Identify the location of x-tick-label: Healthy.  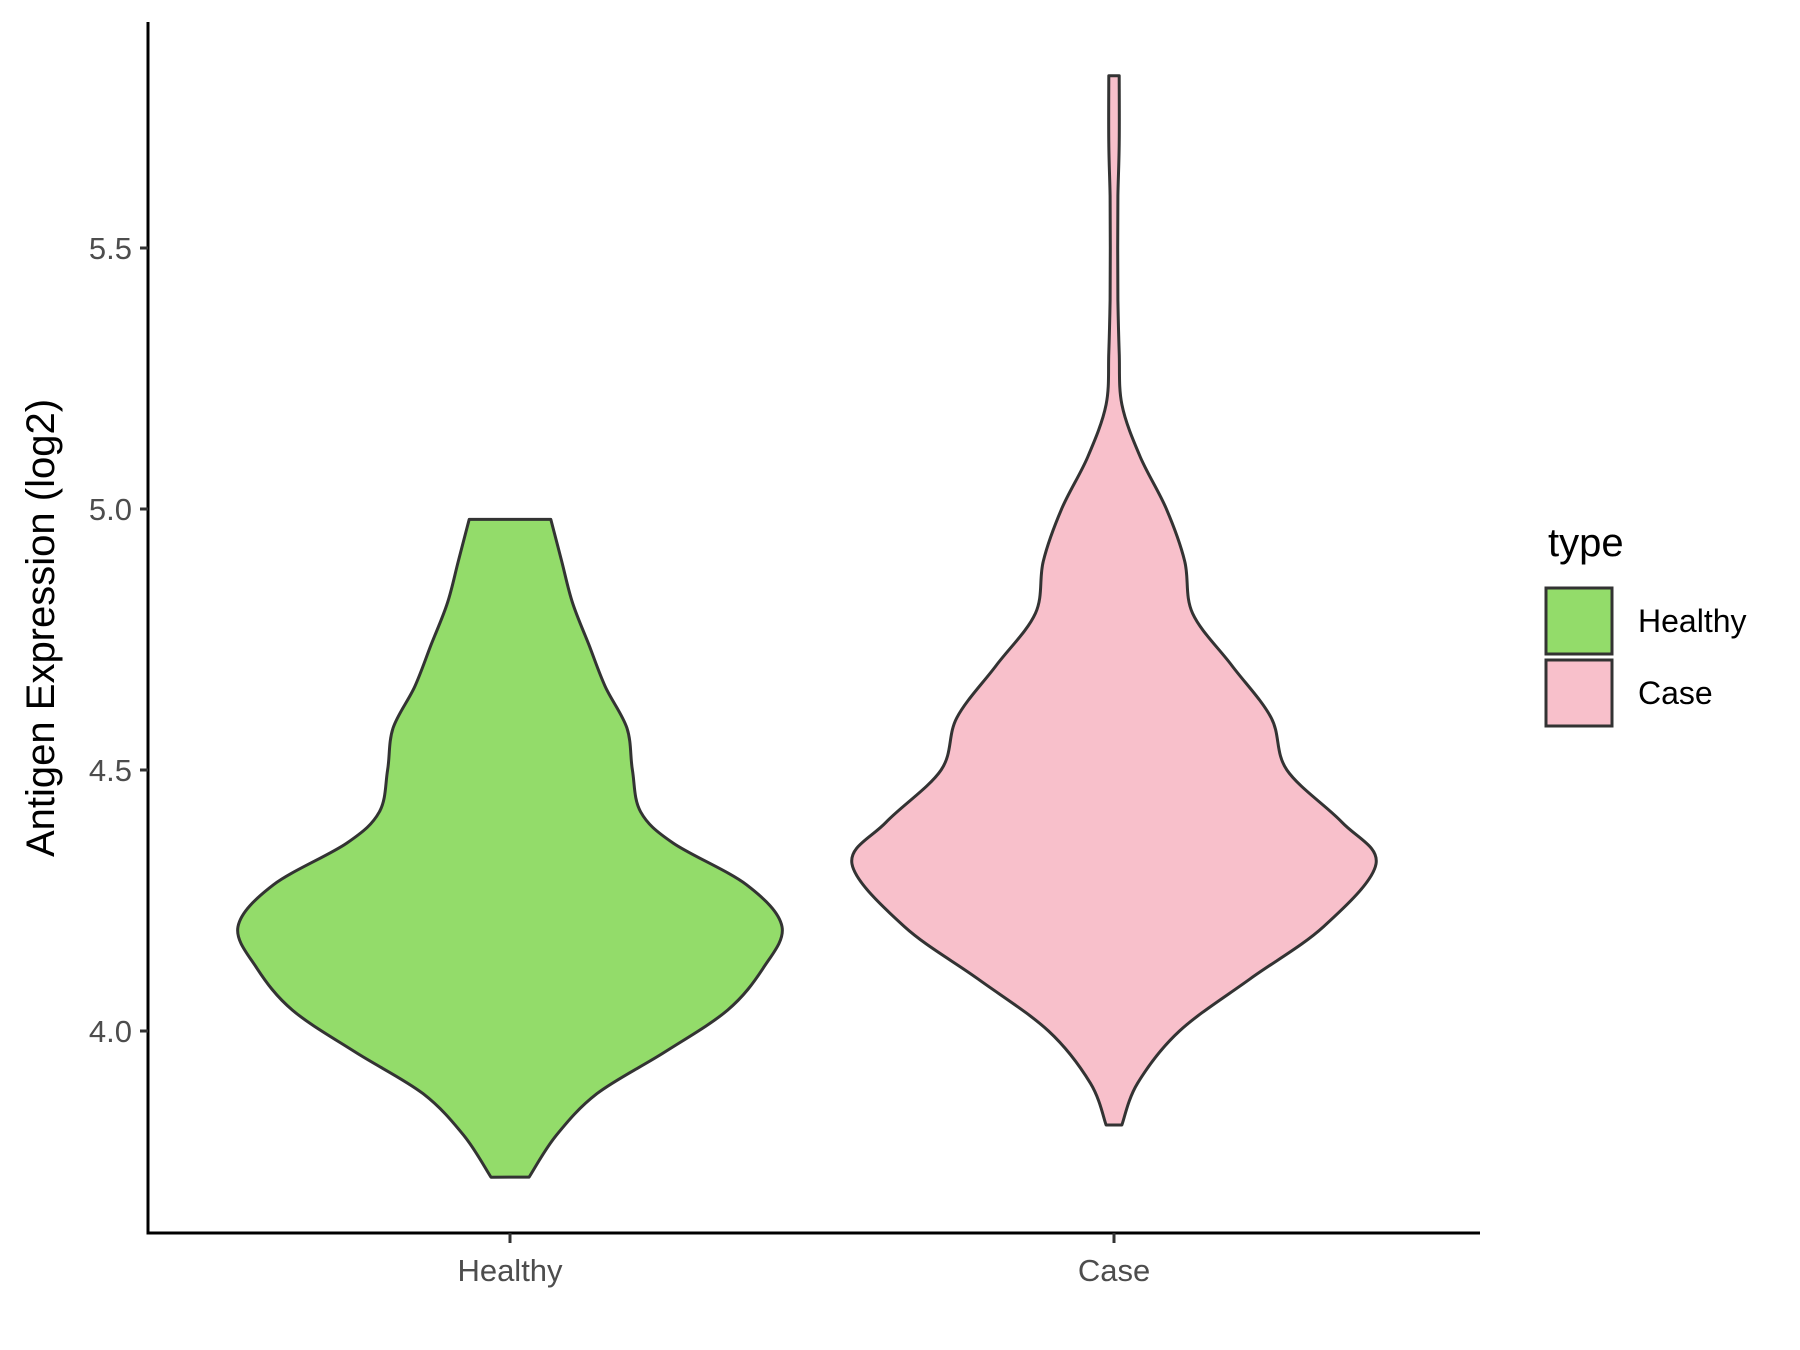
(510, 1270).